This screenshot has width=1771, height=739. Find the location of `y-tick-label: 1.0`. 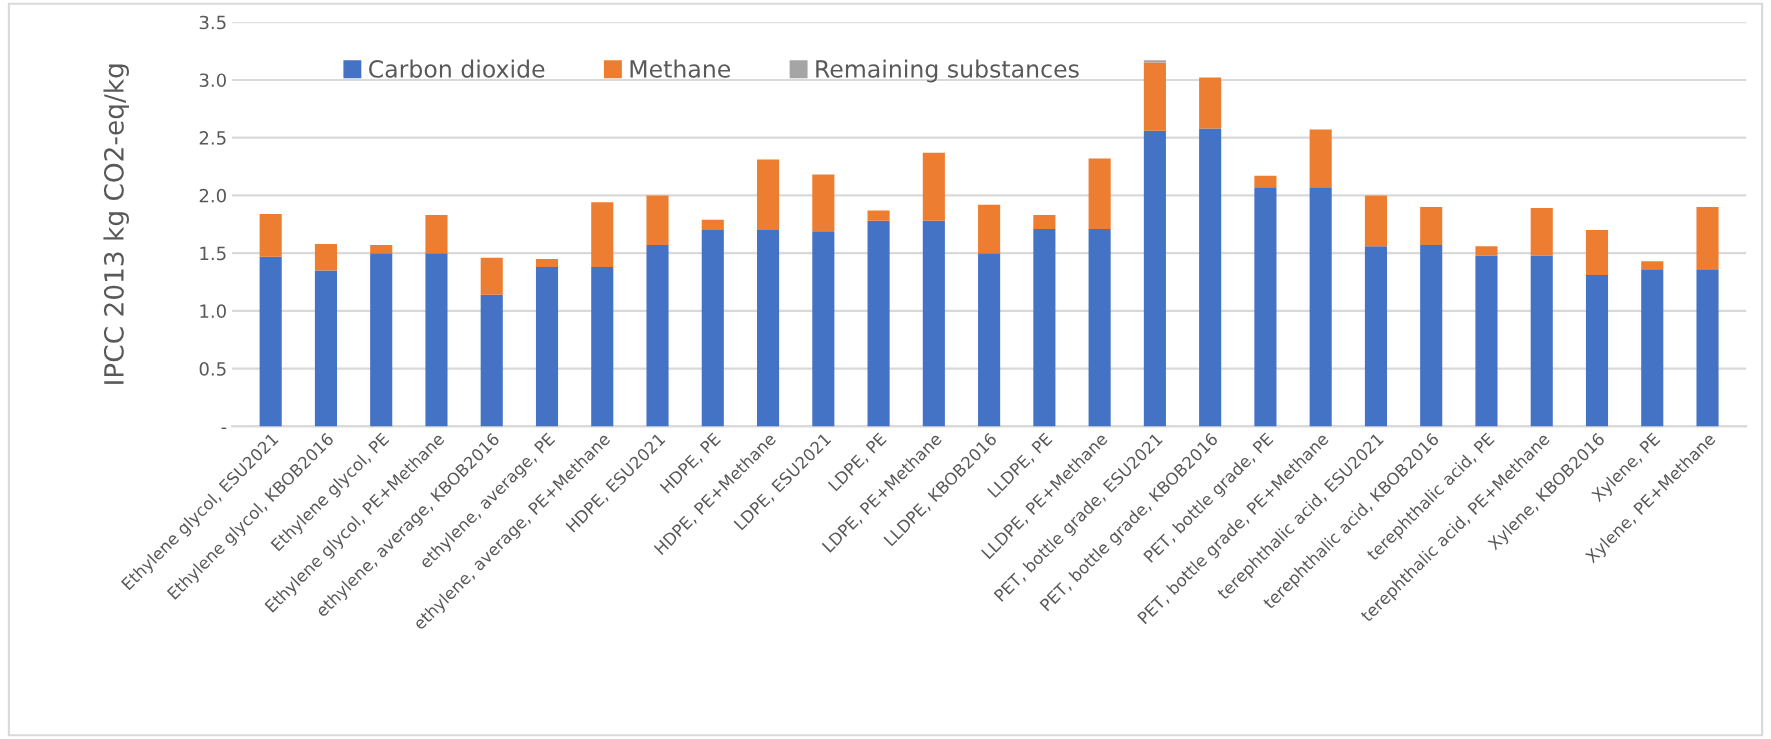

y-tick-label: 1.0 is located at coordinates (213, 311).